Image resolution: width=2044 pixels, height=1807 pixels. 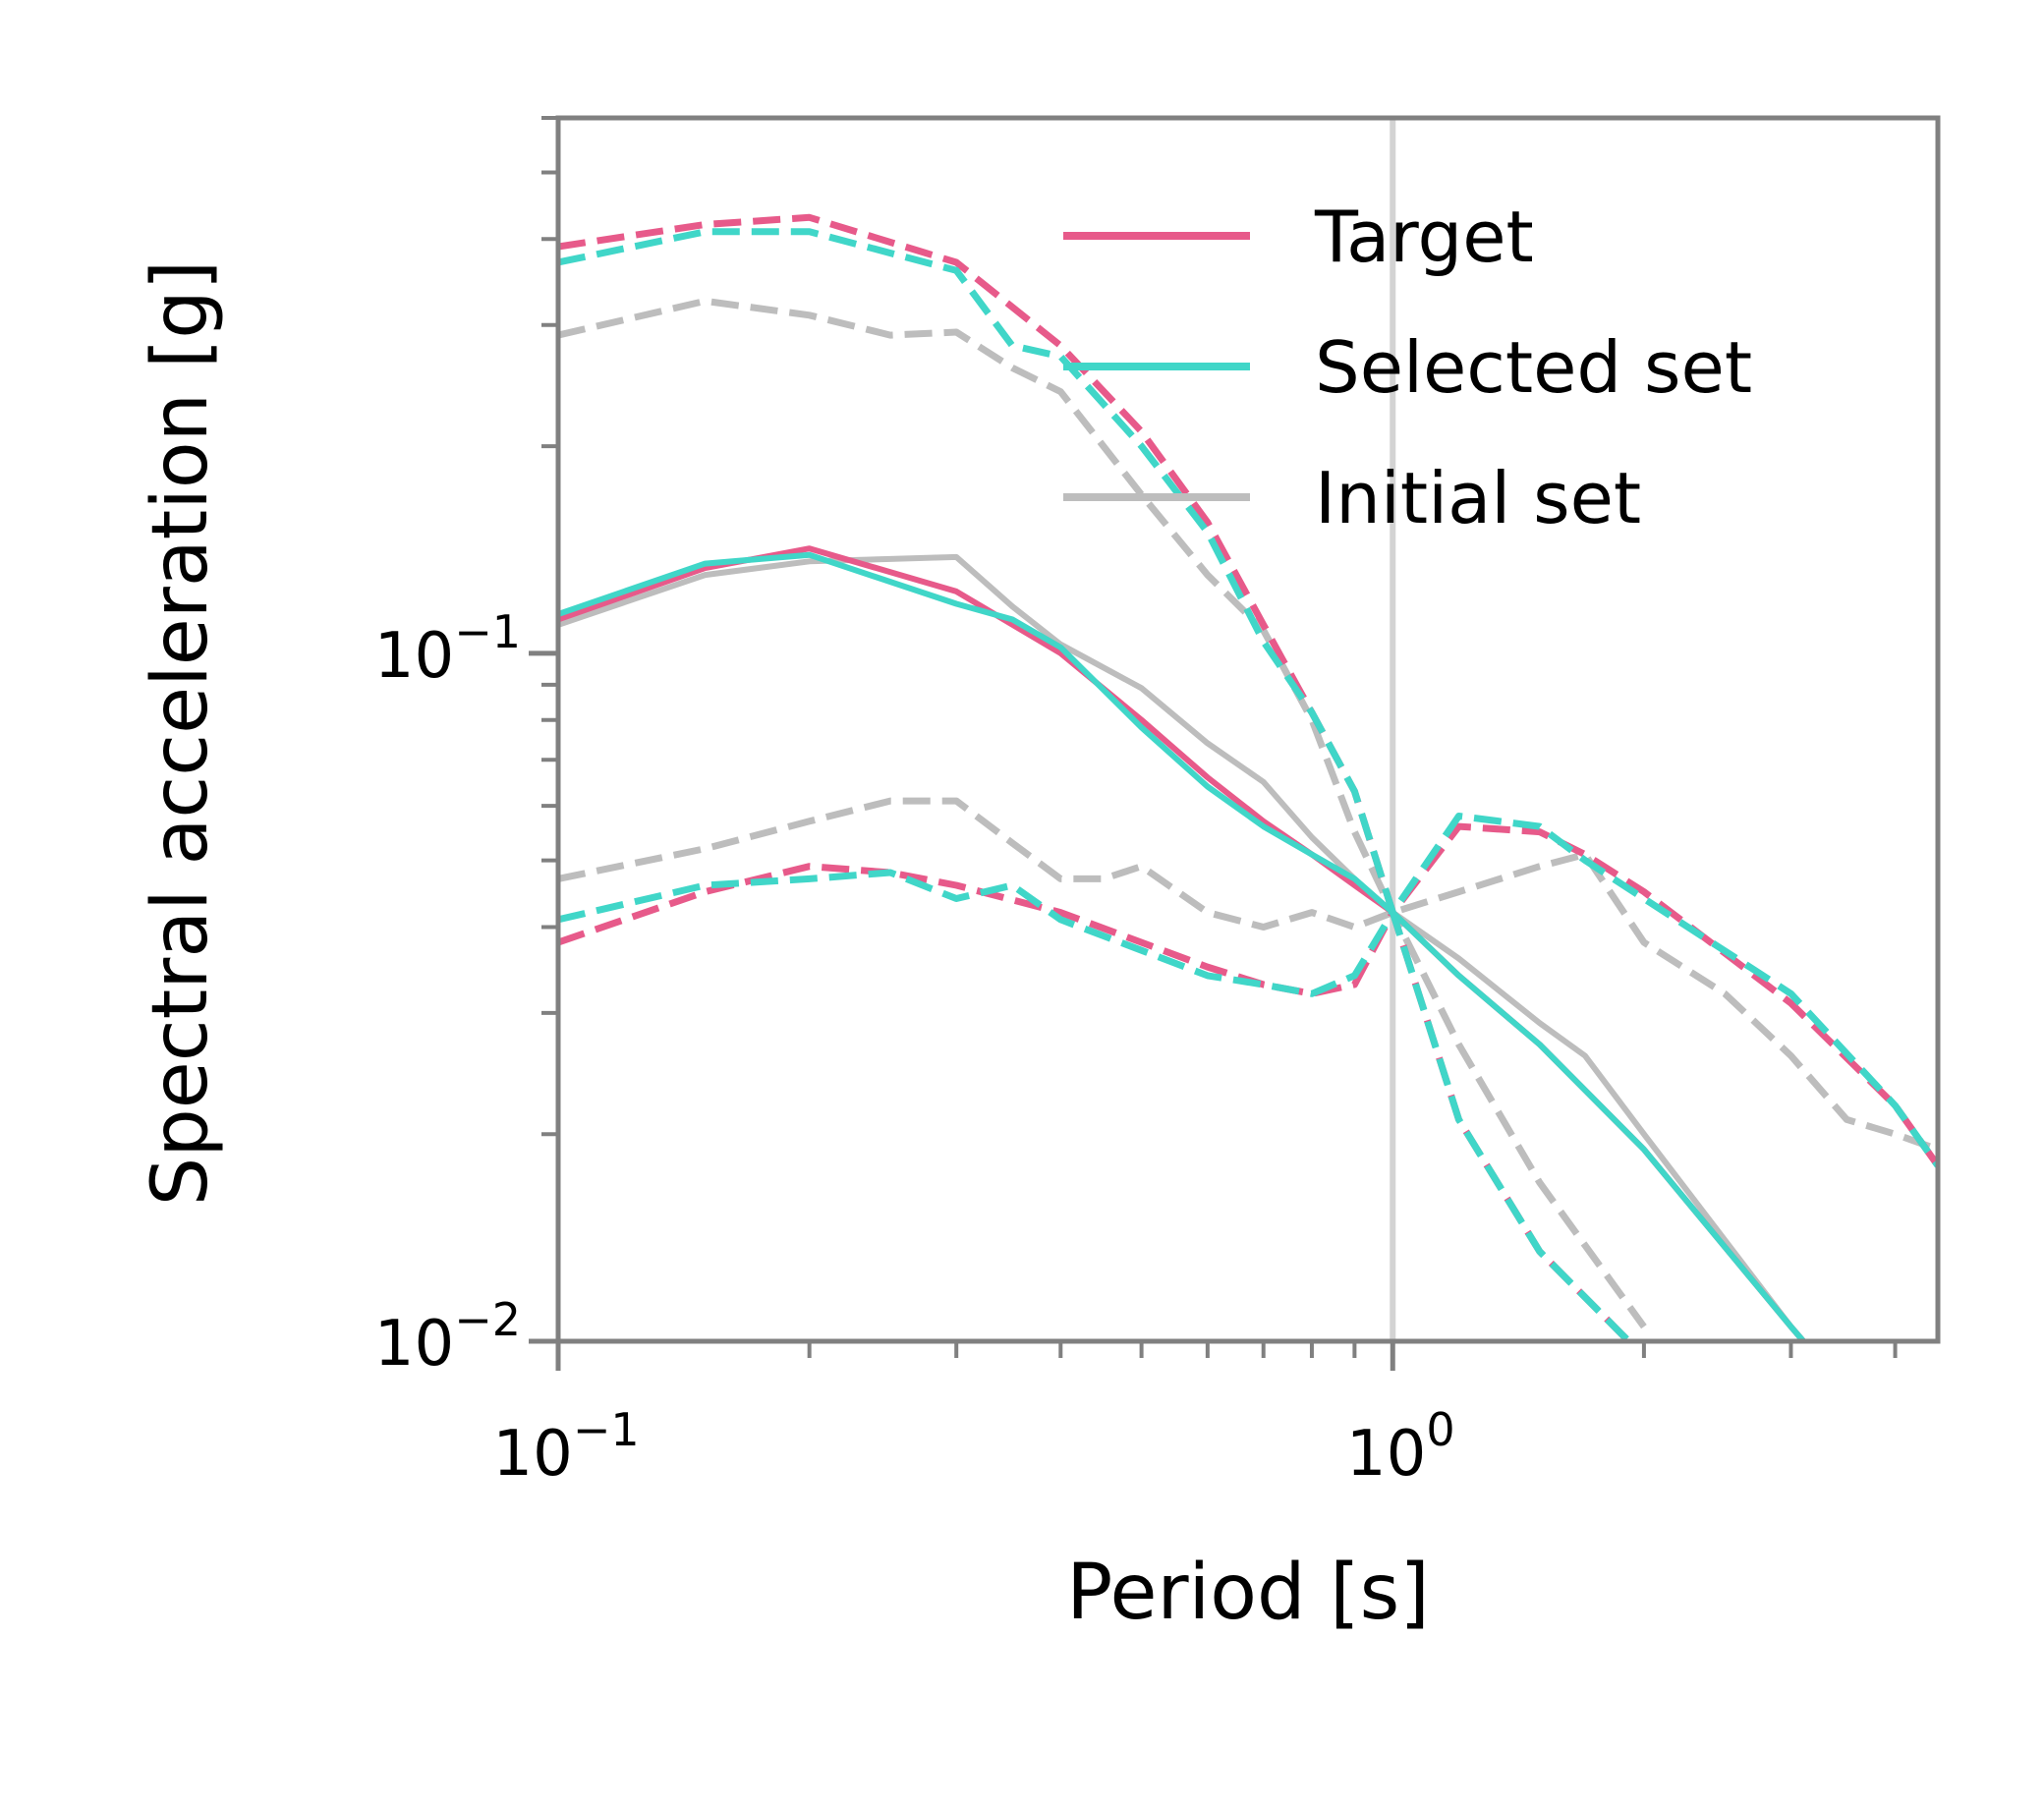 What do you see at coordinates (181, 733) in the screenshot?
I see `y-axis-label: Spectral acceleration [g]` at bounding box center [181, 733].